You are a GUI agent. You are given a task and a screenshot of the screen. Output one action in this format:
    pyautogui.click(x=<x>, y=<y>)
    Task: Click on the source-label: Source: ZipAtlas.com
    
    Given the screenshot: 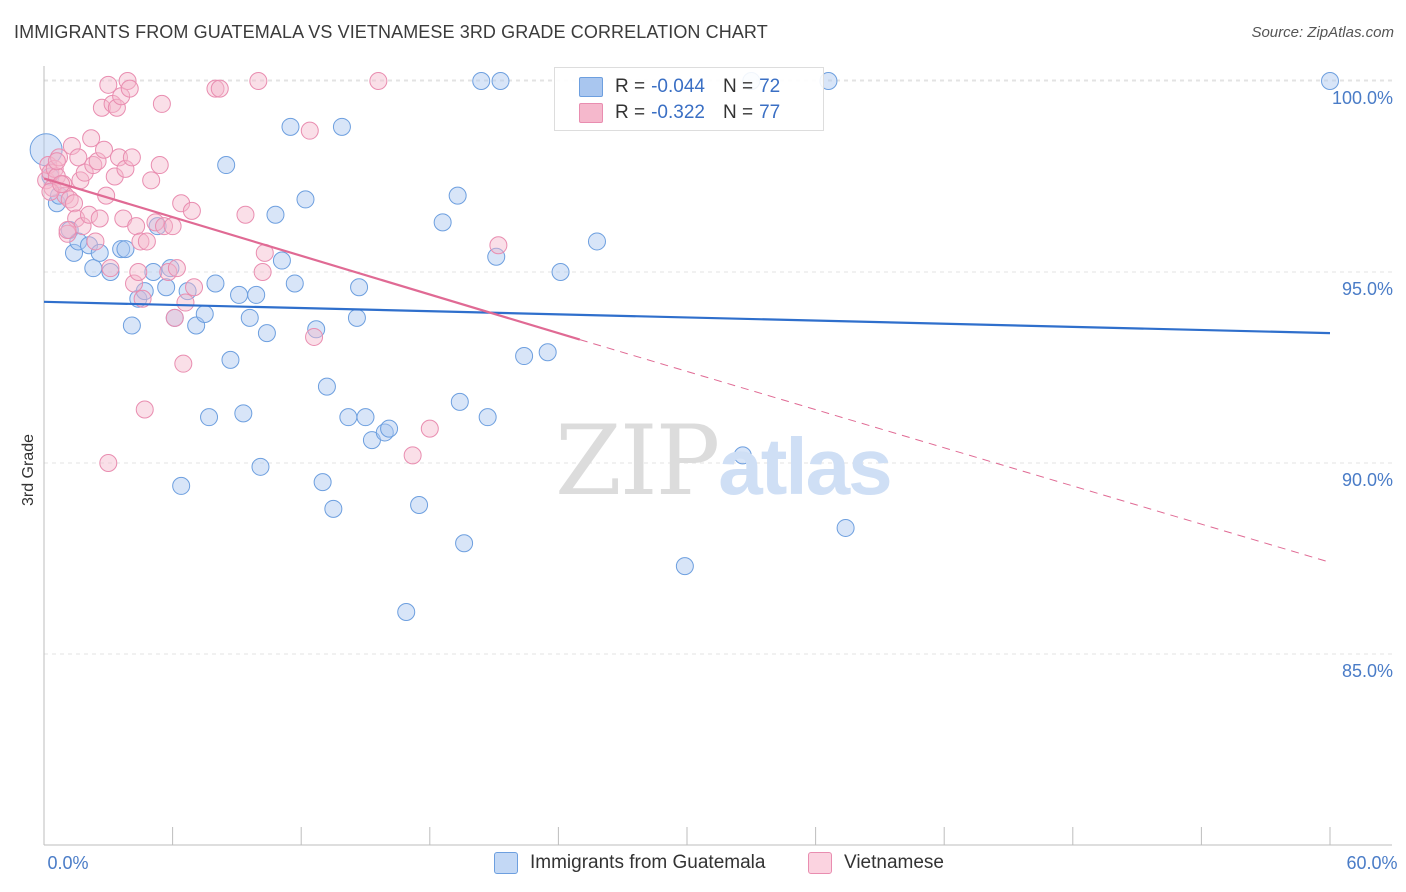 What is the action you would take?
    pyautogui.click(x=1322, y=32)
    